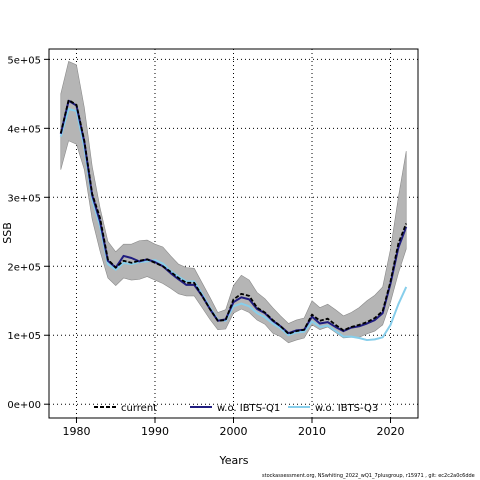 The height and width of the screenshot is (480, 480). What do you see at coordinates (24, 60) in the screenshot?
I see `y-tick-label: 5e+05` at bounding box center [24, 60].